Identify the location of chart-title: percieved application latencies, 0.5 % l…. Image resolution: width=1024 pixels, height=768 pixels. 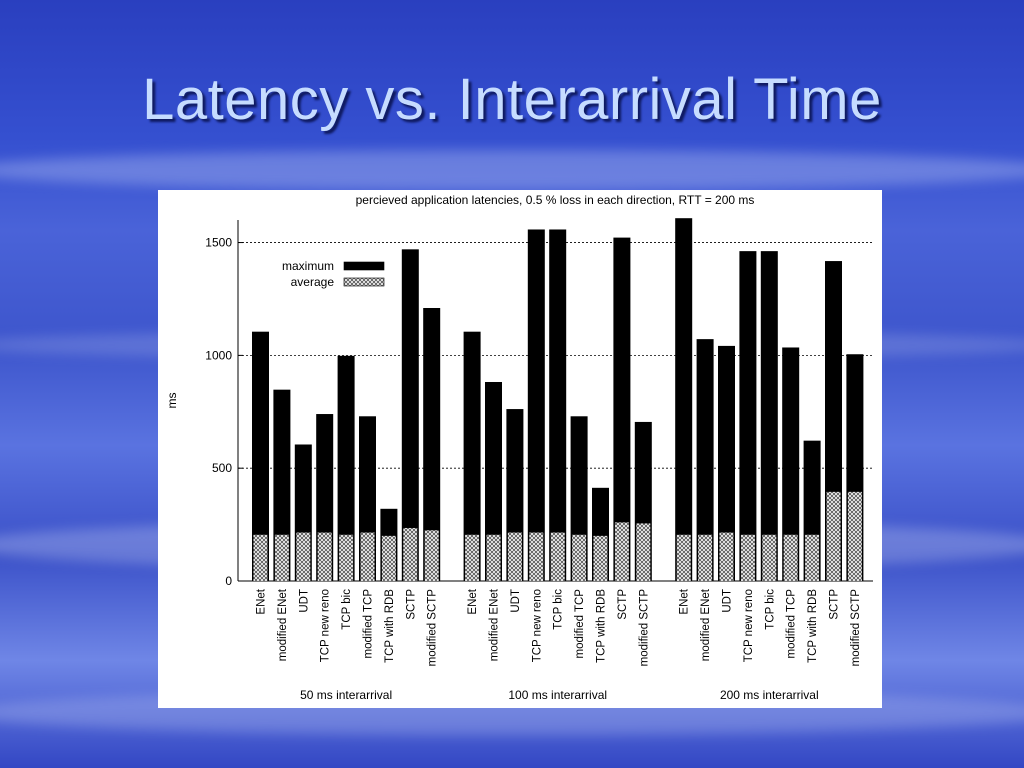
(555, 200).